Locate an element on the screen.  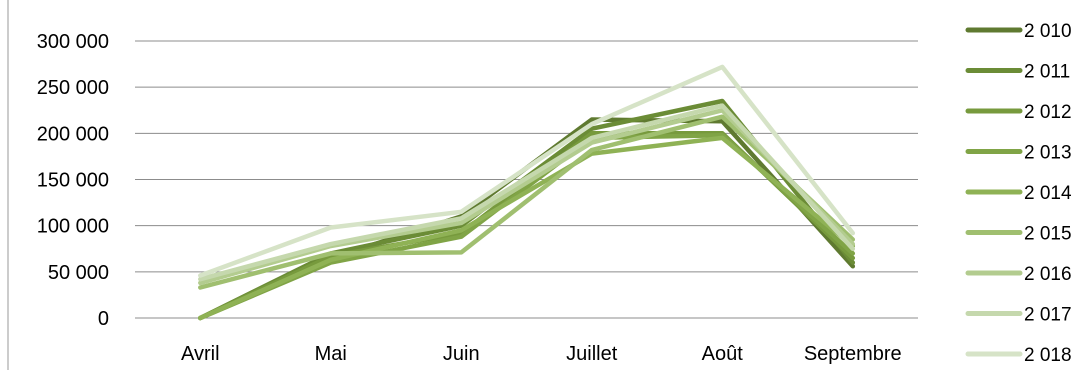
x-tick-label: Avril is located at coordinates (200, 354).